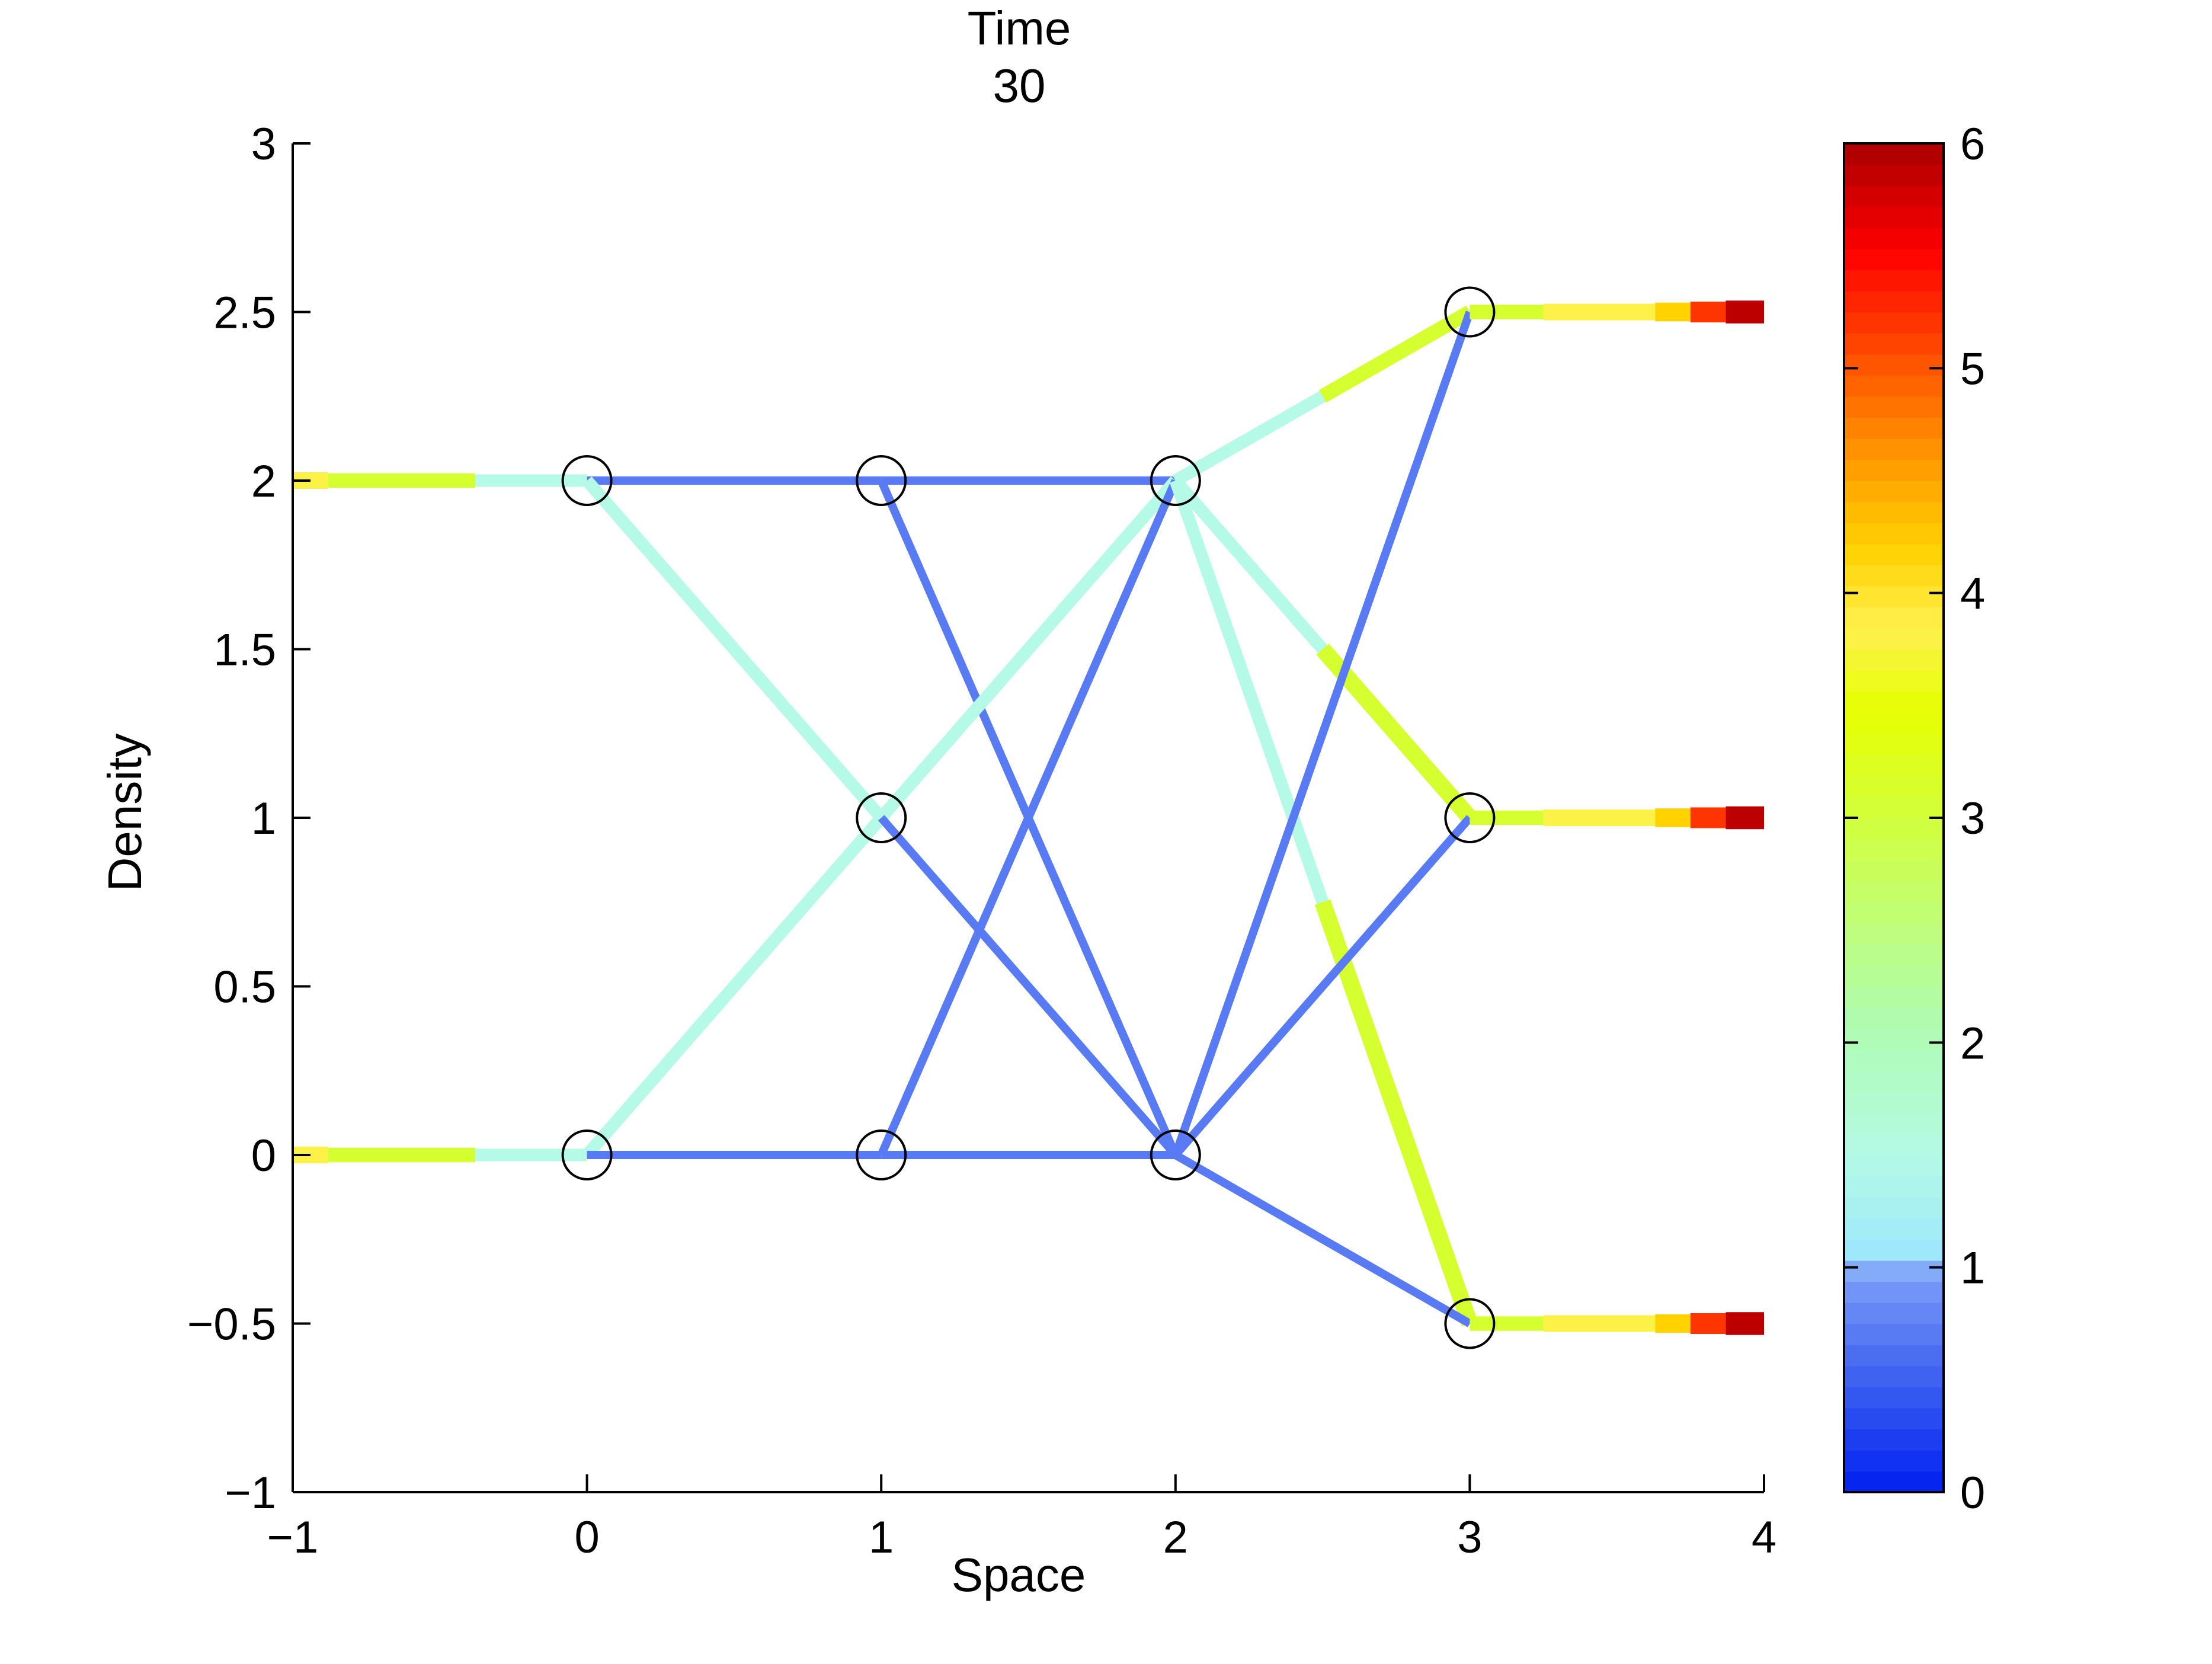  What do you see at coordinates (244, 650) in the screenshot?
I see `y-tick-label-5: 1.5` at bounding box center [244, 650].